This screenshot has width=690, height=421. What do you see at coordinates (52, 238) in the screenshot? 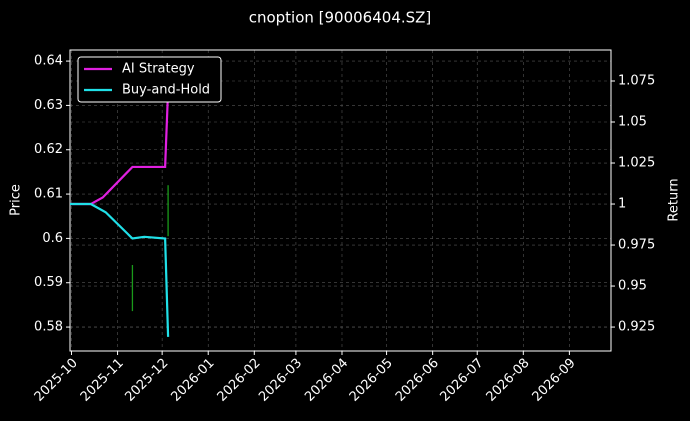
I see `y-tick-label: 0.6` at bounding box center [52, 238].